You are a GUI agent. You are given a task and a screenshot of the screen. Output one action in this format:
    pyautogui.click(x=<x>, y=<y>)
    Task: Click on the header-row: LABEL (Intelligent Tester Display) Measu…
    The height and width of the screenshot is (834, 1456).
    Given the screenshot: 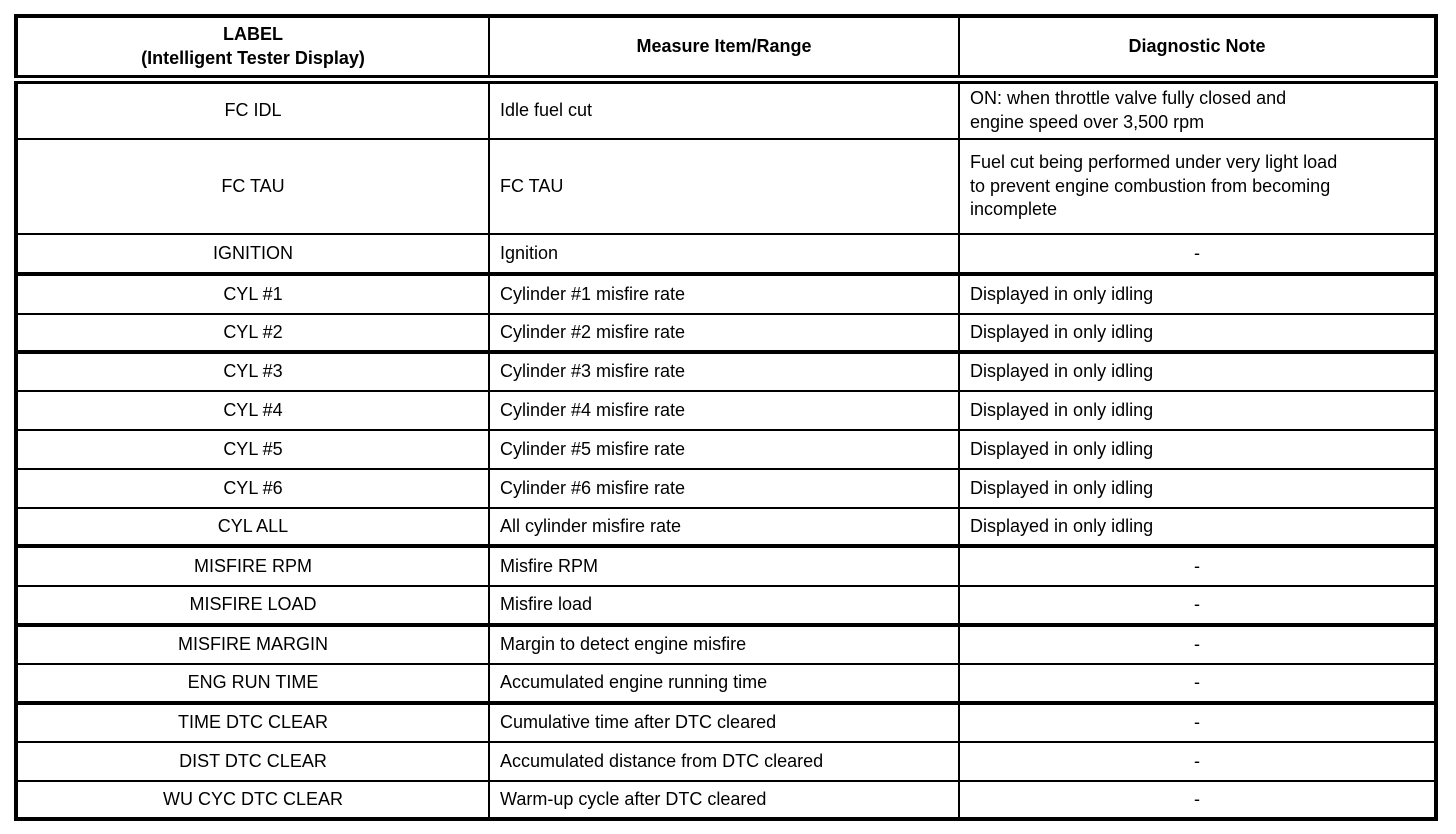 What is the action you would take?
    pyautogui.click(x=726, y=49)
    